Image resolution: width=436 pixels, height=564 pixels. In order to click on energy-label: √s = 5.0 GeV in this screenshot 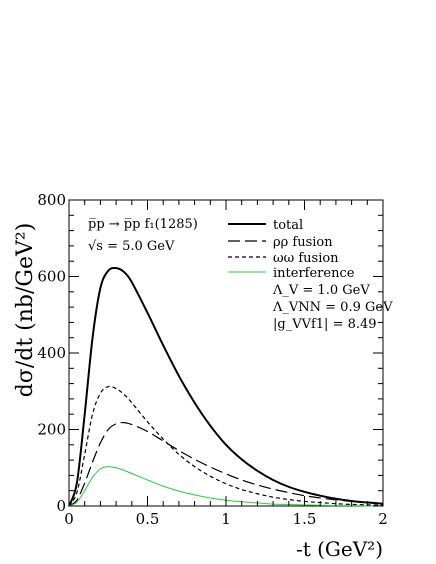, I will do `click(131, 246)`.